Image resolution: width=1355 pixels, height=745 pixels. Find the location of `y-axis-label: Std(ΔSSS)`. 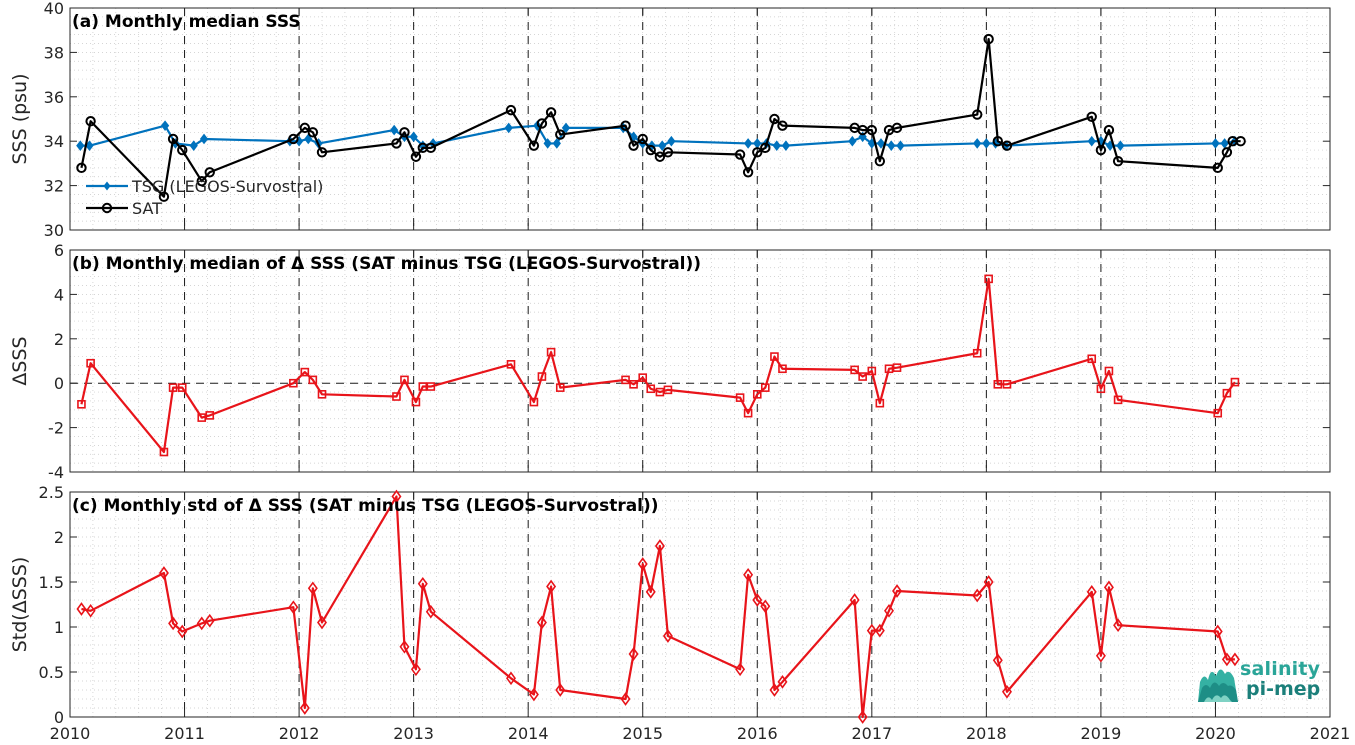

y-axis-label: Std(ΔSSS) is located at coordinates (20, 605).